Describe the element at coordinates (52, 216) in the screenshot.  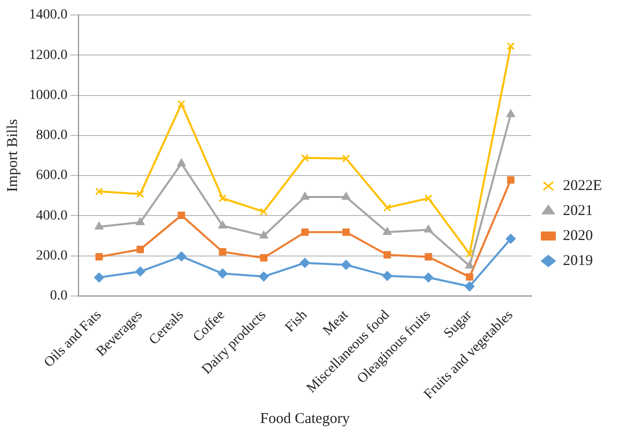
I see `y-tick-label: 400.0` at that location.